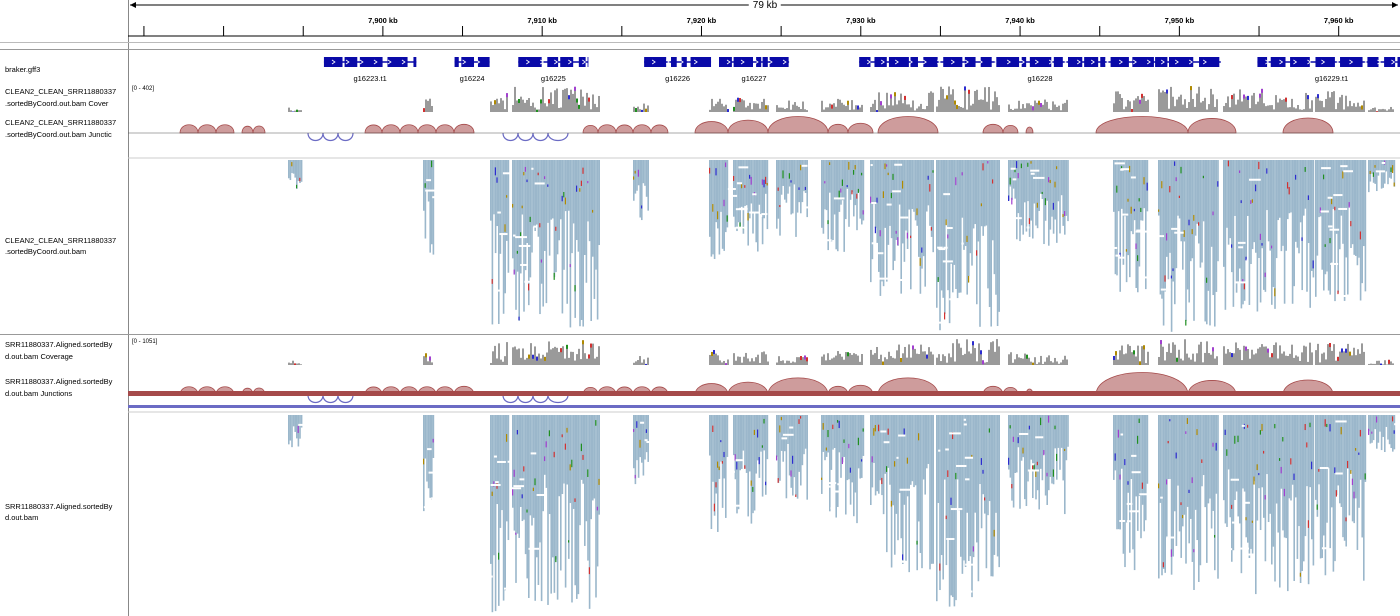  I want to click on track-label-junction-1a: CLEAN2_CLEAN_SRR11880337, so click(61, 122).